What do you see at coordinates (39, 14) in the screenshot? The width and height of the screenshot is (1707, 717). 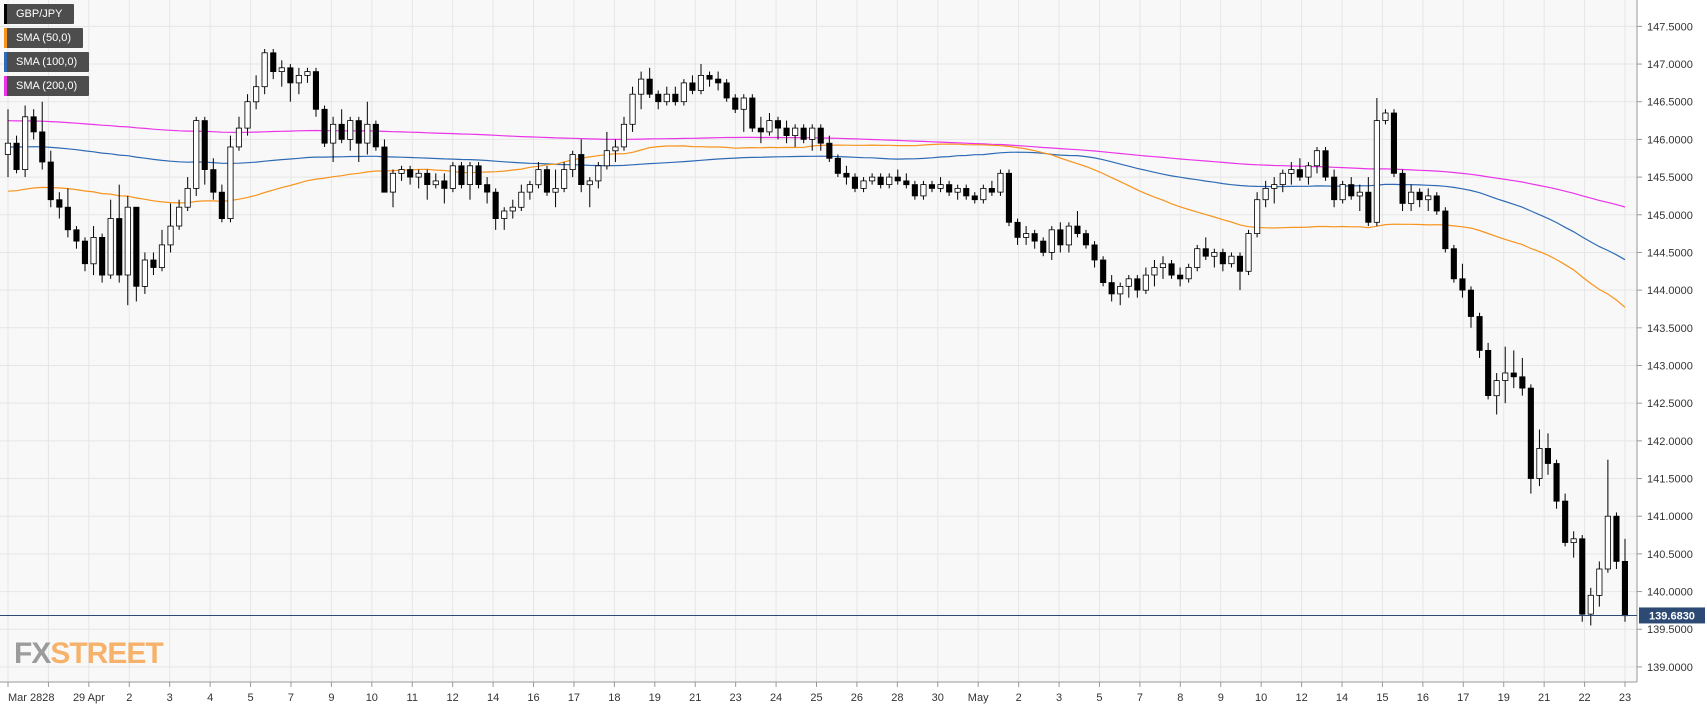 I see `legend-item-symbol: GBP/JPY` at bounding box center [39, 14].